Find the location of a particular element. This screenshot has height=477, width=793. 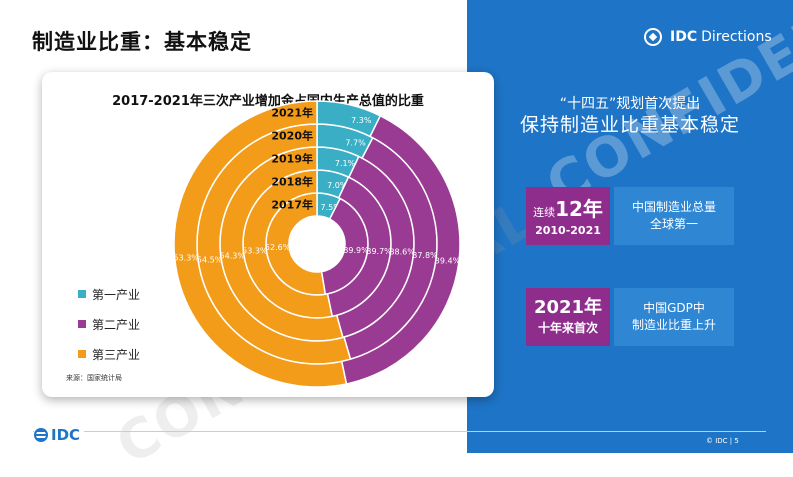

data-label: 54.5% is located at coordinates (210, 259).